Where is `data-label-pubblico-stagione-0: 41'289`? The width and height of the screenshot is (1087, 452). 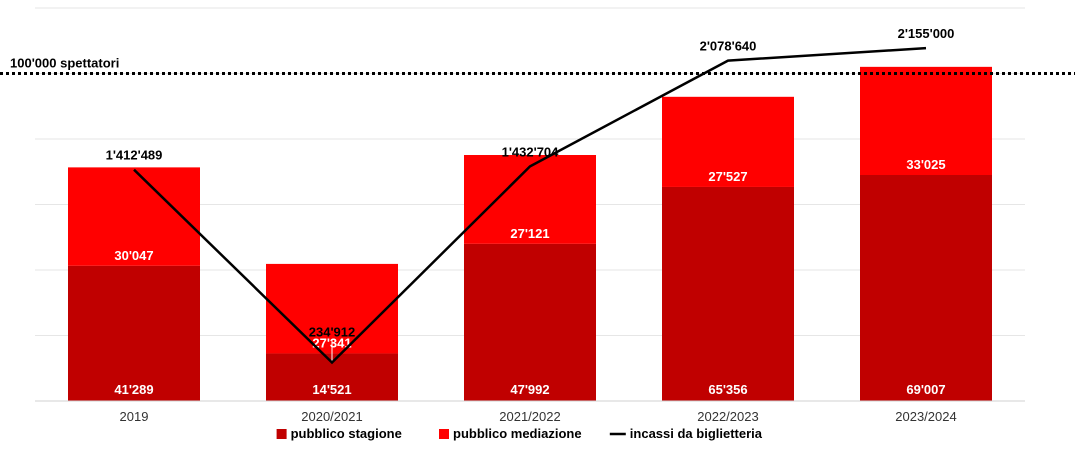
data-label-pubblico-stagione-0: 41'289 is located at coordinates (133, 389).